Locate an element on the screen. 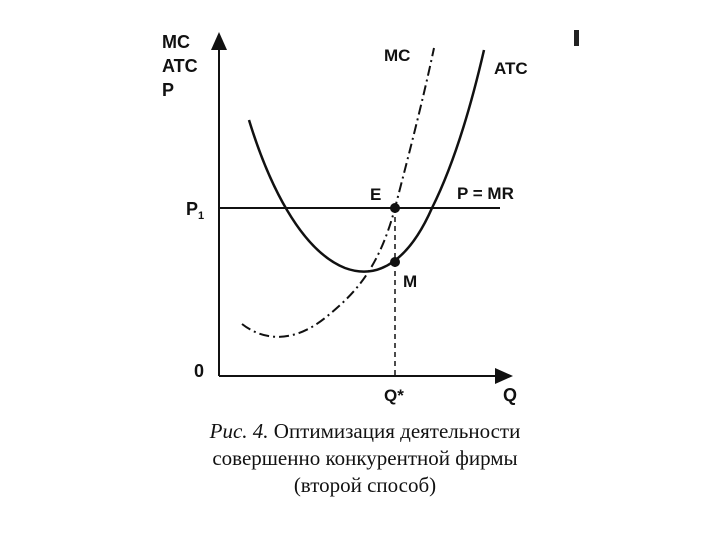  p1-subscript: 1 is located at coordinates (201, 216).